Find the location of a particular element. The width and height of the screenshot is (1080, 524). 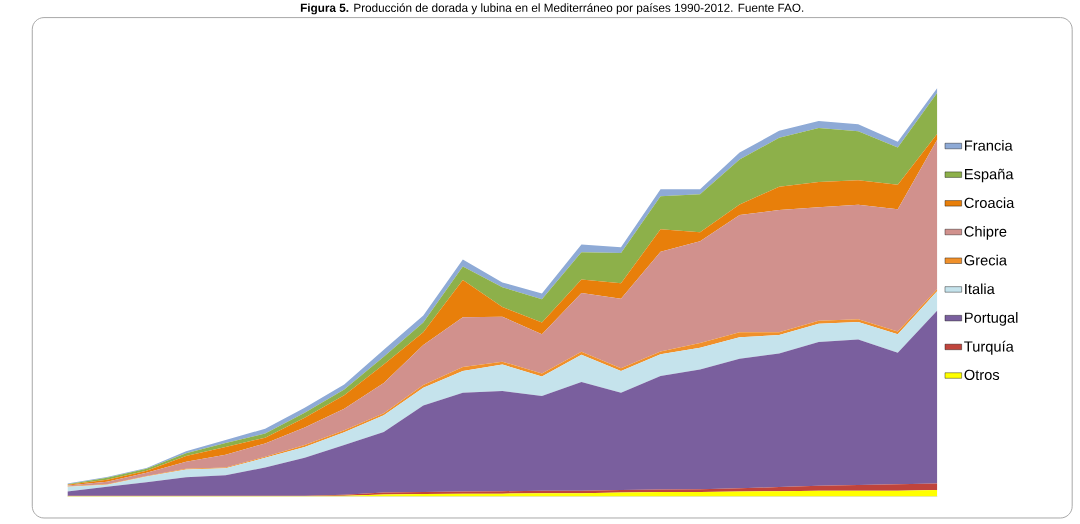

chart-title: Figura 5. Producción de dorada y lubina en el Mediterráneo por países 1990-2012. Fuente FAO. is located at coordinates (552, 9).